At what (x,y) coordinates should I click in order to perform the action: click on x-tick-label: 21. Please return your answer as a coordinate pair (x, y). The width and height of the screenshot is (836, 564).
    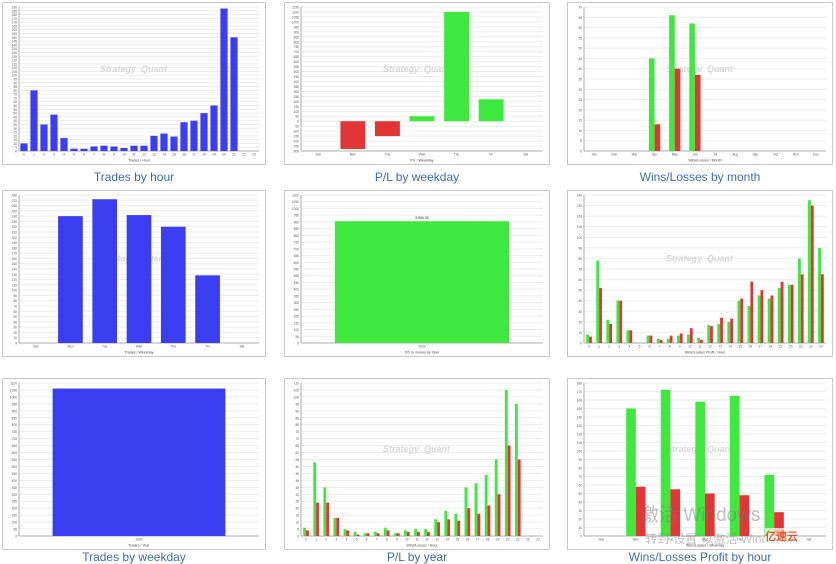
    Looking at the image, I should click on (518, 540).